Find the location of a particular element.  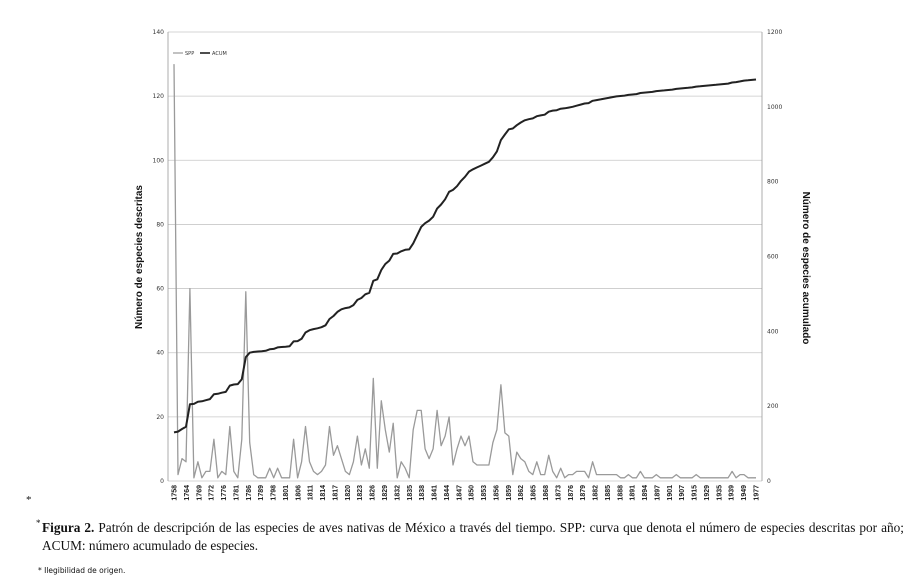

left-axis-ticks: 0 20 40 60 80 100 120 140 is located at coordinates (159, 257).